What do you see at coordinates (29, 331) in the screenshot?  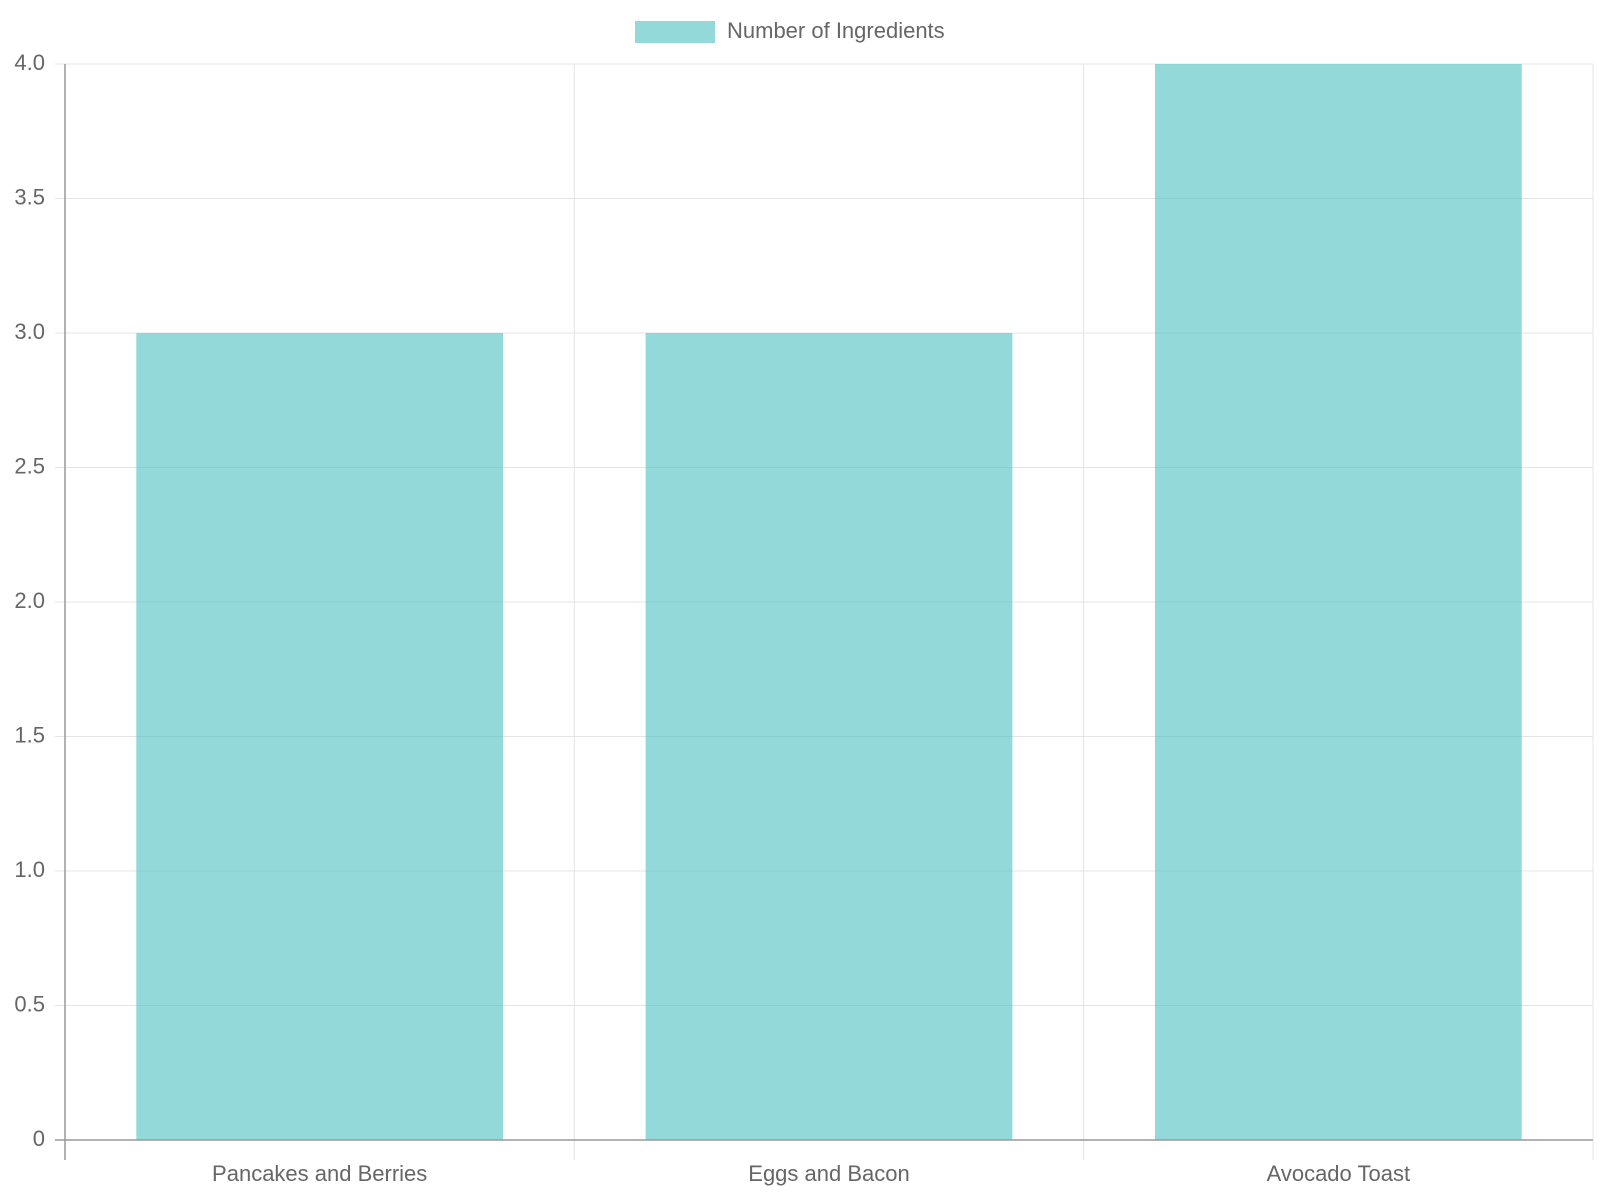 I see `y-tick-label: 3.0` at bounding box center [29, 331].